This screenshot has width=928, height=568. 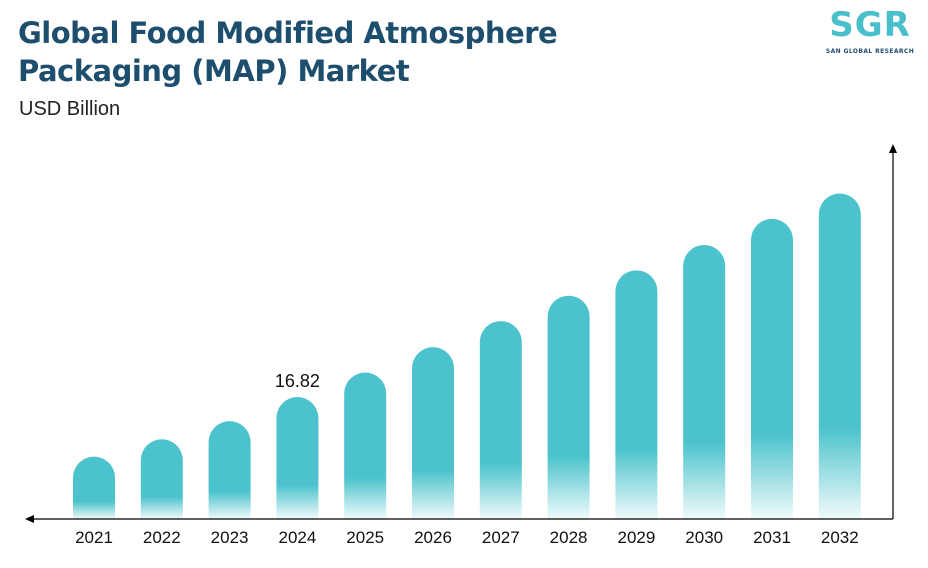 I want to click on x-tick-label: 2032, so click(x=840, y=537).